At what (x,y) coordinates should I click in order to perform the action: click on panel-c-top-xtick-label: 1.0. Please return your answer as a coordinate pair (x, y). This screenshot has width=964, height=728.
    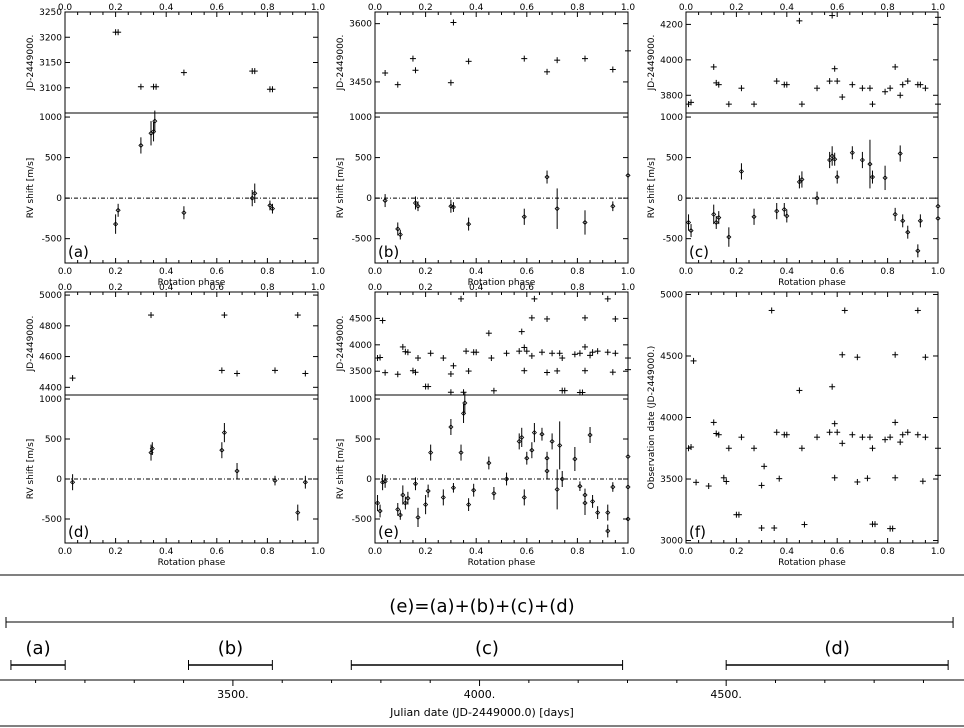
    Looking at the image, I should click on (938, 8).